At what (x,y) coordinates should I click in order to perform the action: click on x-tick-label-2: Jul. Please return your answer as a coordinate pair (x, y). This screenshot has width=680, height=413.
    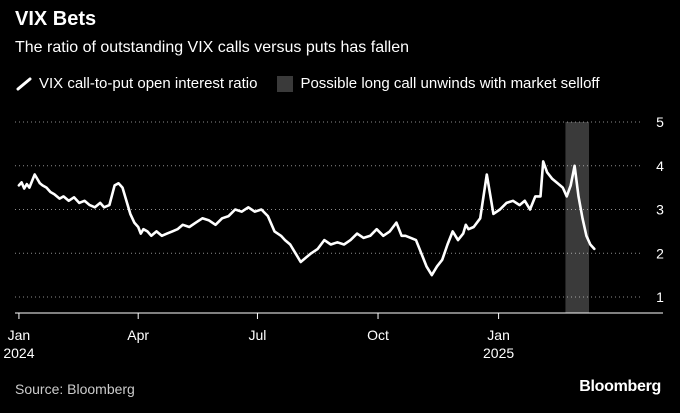
    Looking at the image, I should click on (258, 335).